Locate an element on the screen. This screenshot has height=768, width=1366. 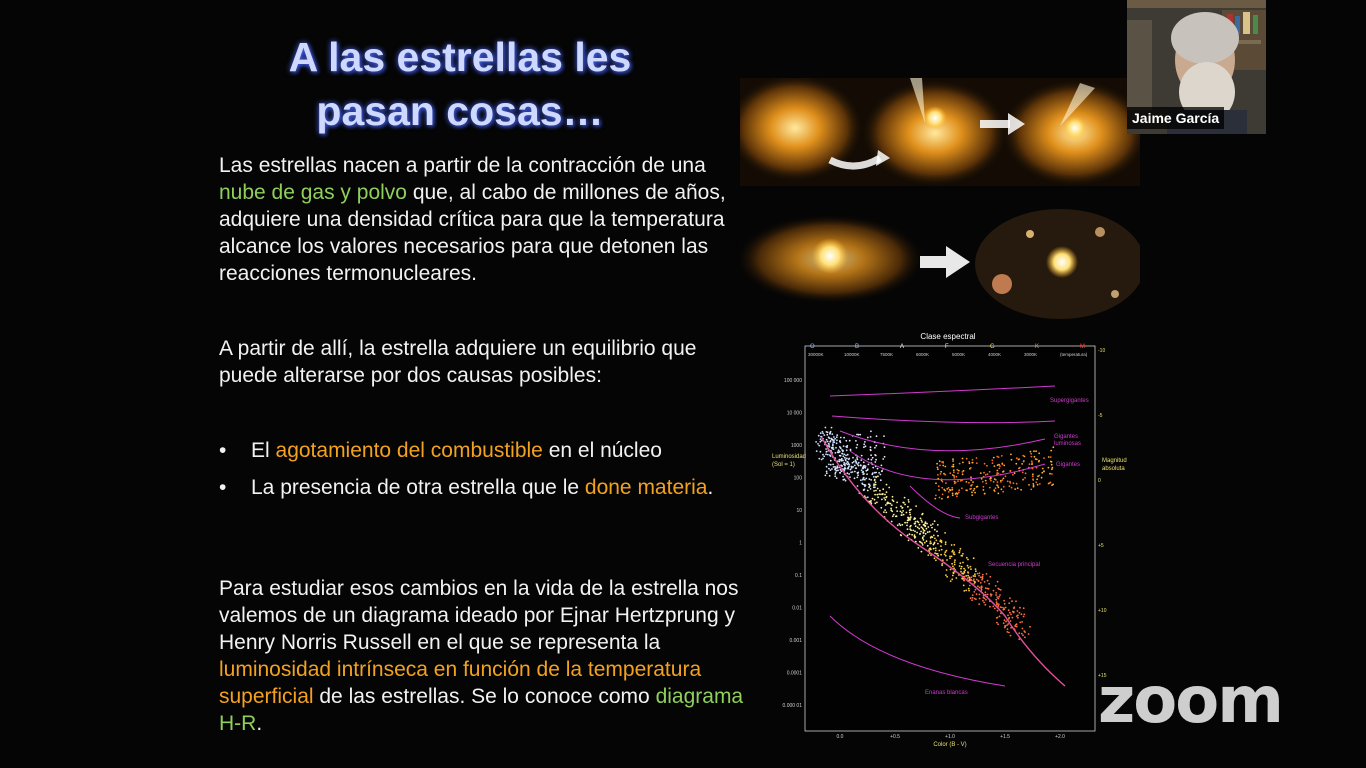
magnitude-tick-label: -10 is located at coordinates (1101, 351).